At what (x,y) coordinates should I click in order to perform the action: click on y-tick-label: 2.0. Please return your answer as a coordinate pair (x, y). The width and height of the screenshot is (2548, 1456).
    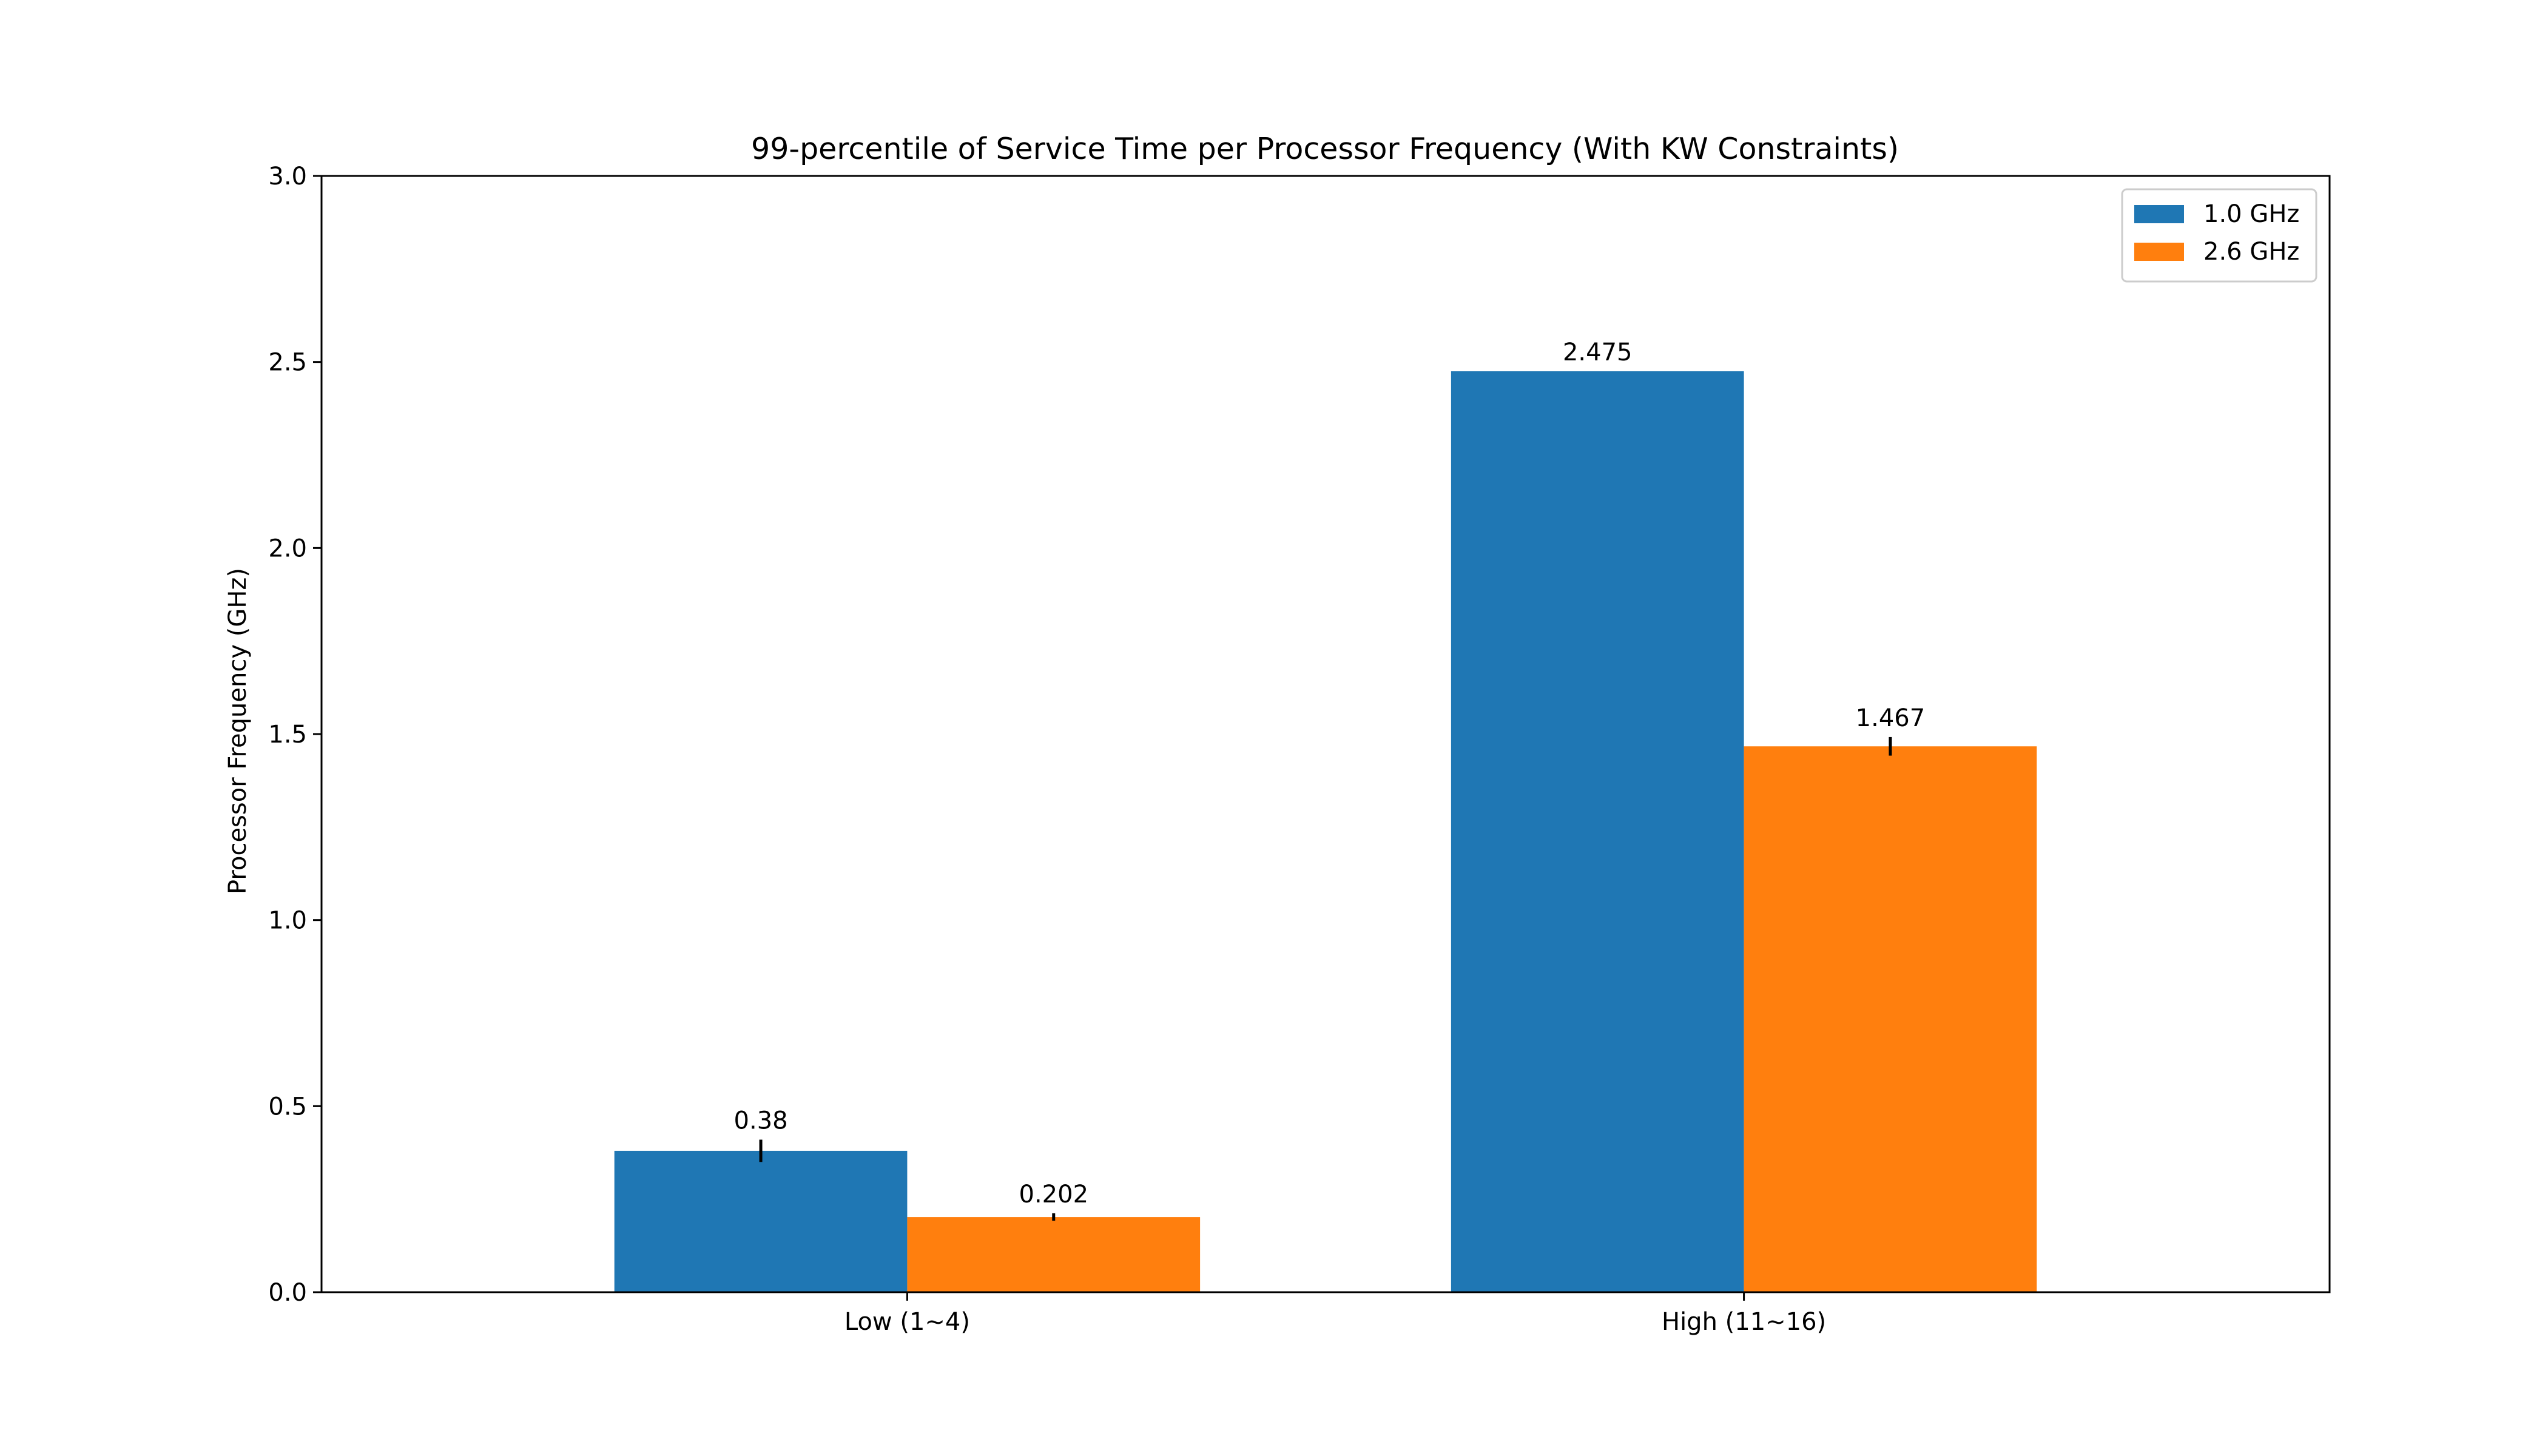
    Looking at the image, I should click on (287, 548).